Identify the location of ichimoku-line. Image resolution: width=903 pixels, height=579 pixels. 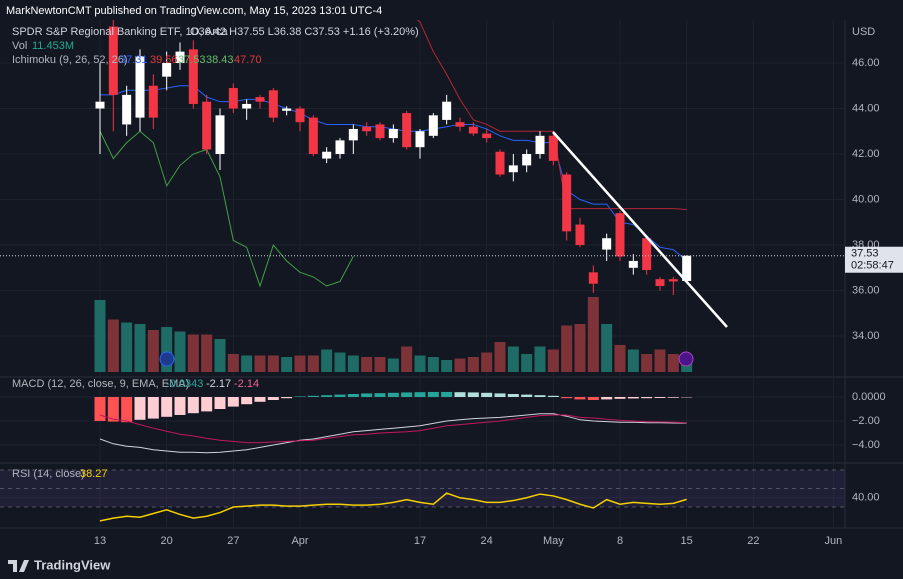
(551, 115).